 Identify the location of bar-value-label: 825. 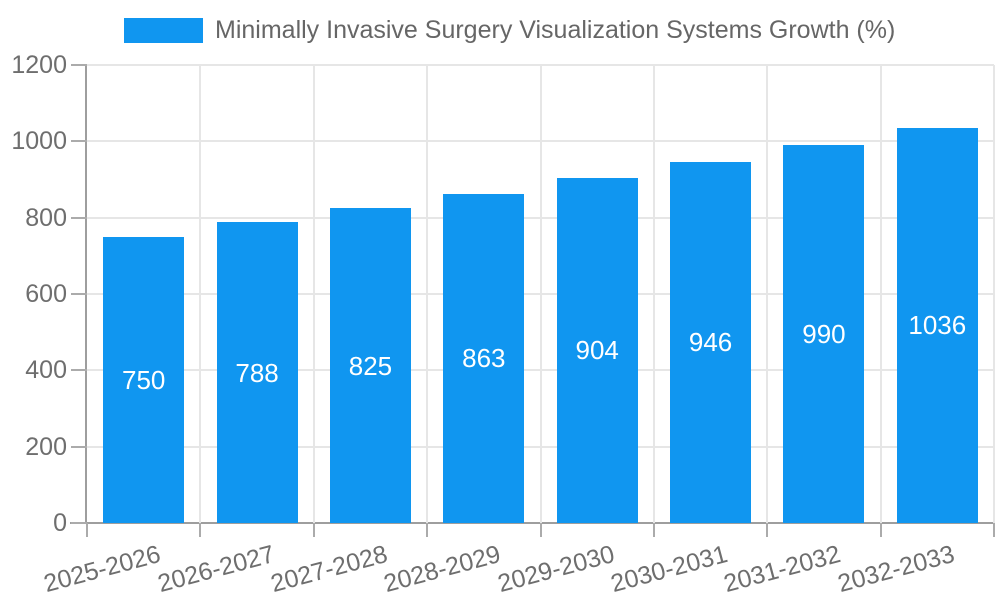
(370, 365).